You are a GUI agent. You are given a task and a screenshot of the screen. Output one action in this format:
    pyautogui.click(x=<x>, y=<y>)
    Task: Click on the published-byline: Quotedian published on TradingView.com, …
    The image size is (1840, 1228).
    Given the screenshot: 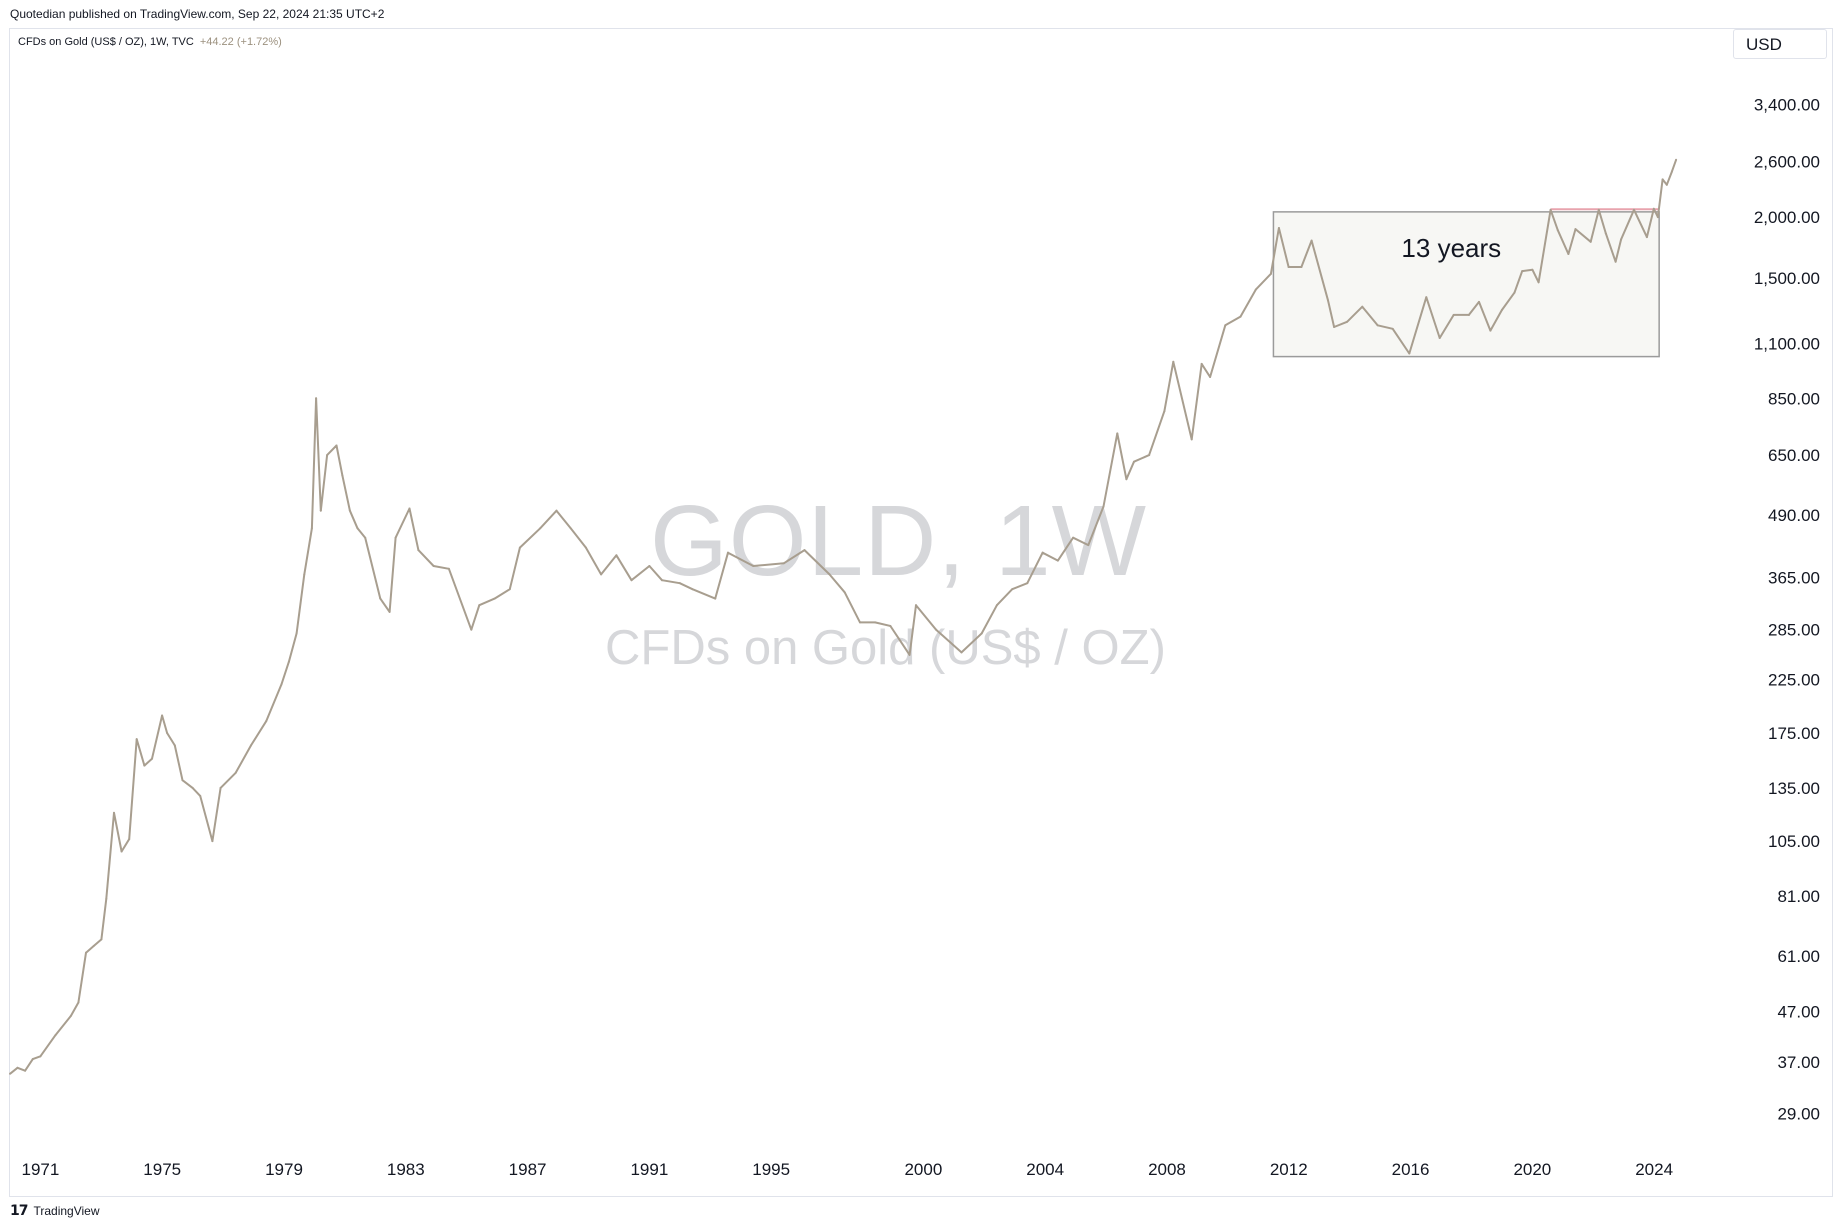 What is the action you would take?
    pyautogui.click(x=197, y=14)
    